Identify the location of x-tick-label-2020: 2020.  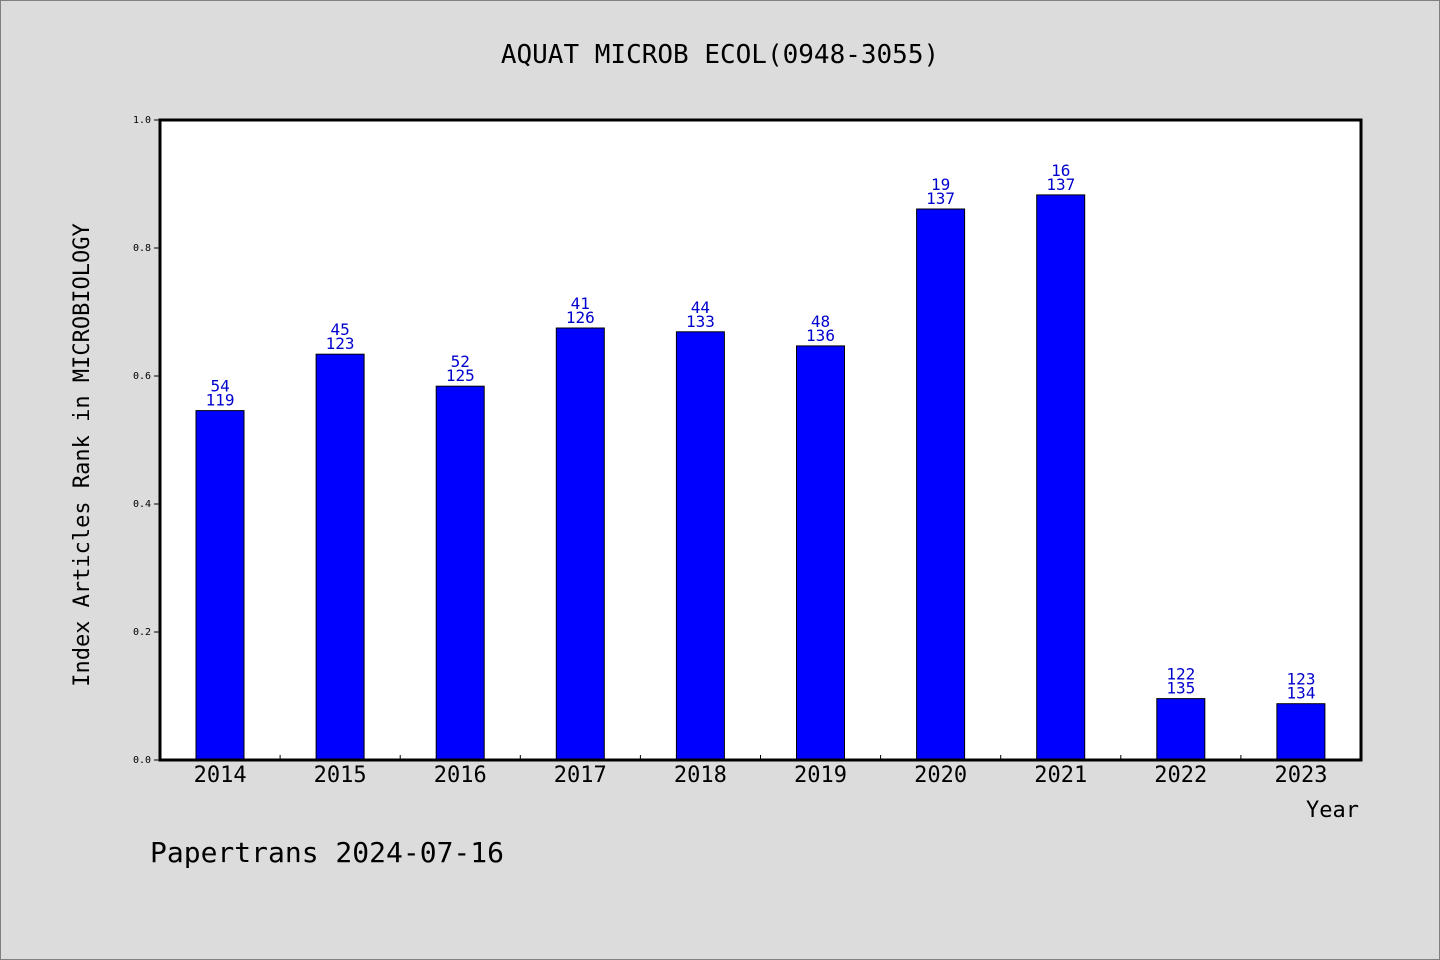
(940, 775).